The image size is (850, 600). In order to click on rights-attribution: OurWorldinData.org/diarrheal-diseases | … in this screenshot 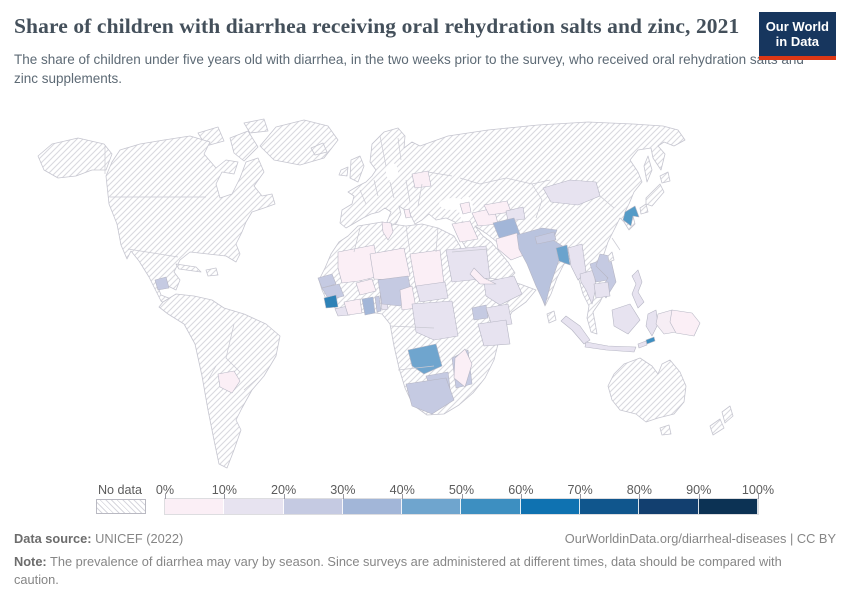, I will do `click(700, 538)`.